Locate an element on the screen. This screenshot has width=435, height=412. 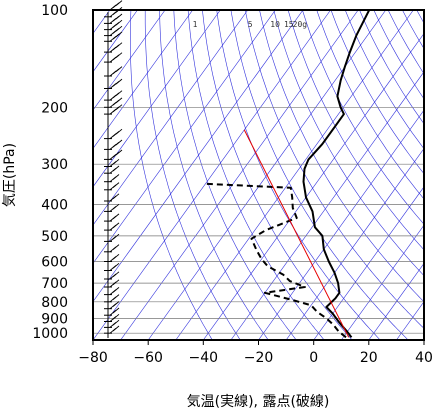
x-tick-label: −20 is located at coordinates (259, 358).